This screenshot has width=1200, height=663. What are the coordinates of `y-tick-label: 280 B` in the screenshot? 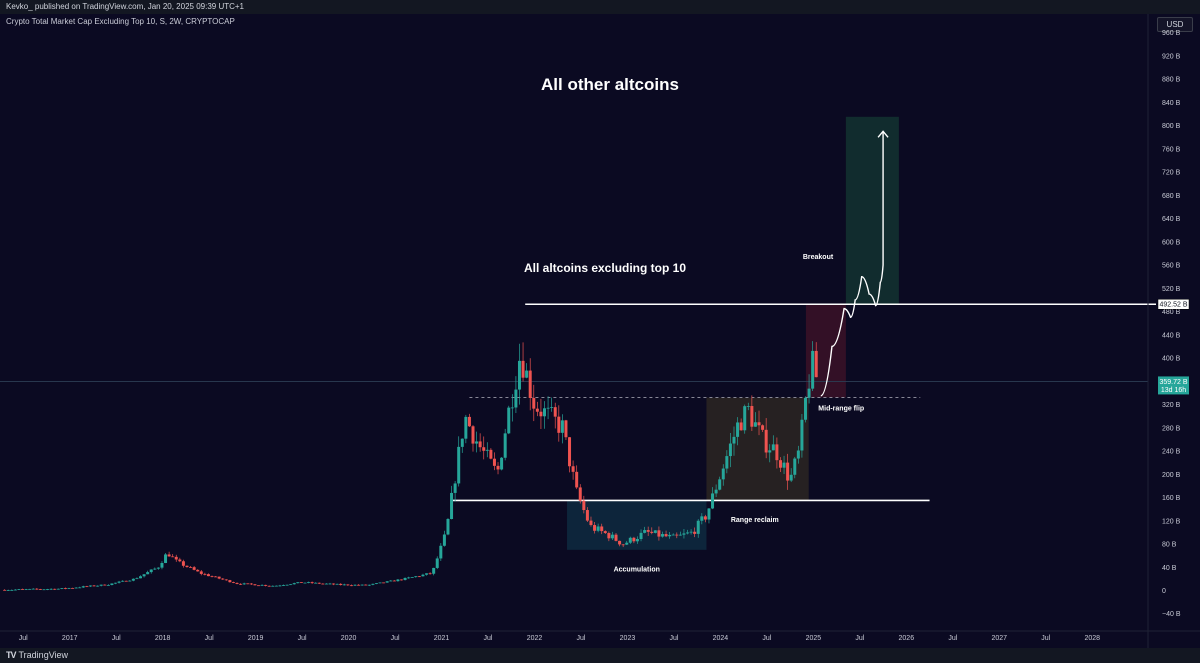 It's located at (1171, 428).